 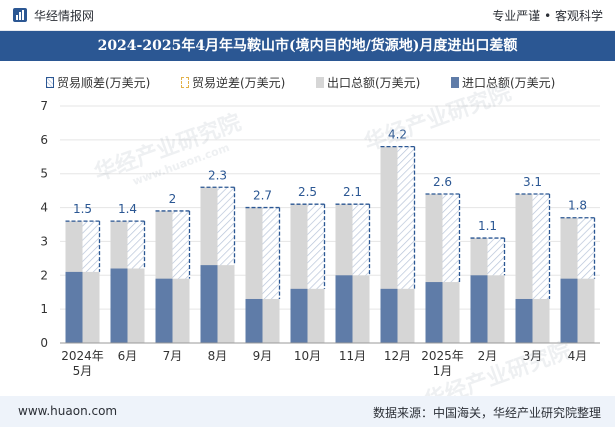 I want to click on data-label: 2.7, so click(x=262, y=196).